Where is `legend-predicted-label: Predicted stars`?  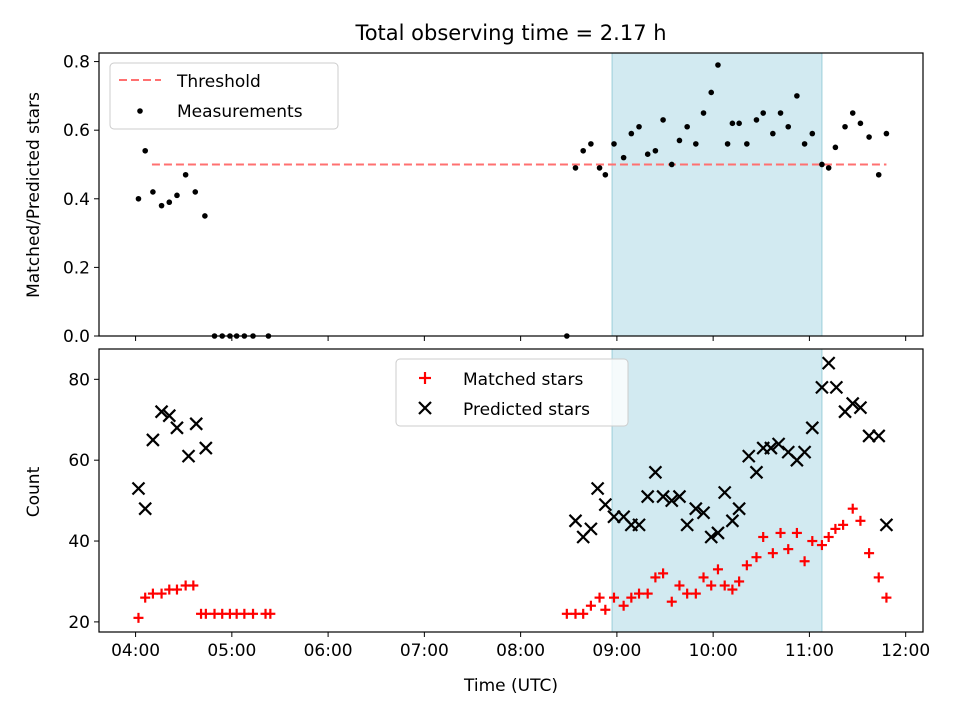
legend-predicted-label: Predicted stars is located at coordinates (526, 410).